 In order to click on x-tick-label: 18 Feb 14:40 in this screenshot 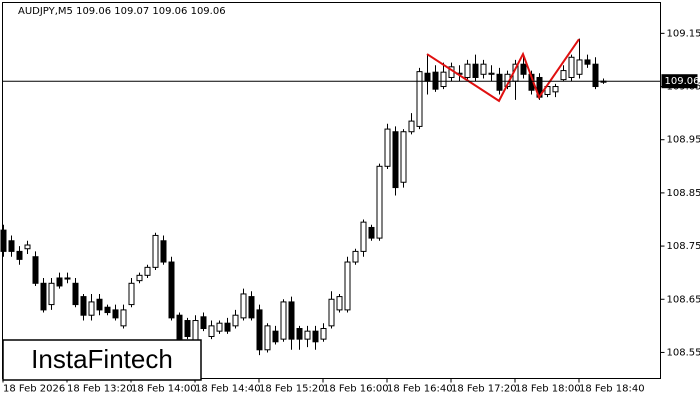, I will do `click(228, 389)`.